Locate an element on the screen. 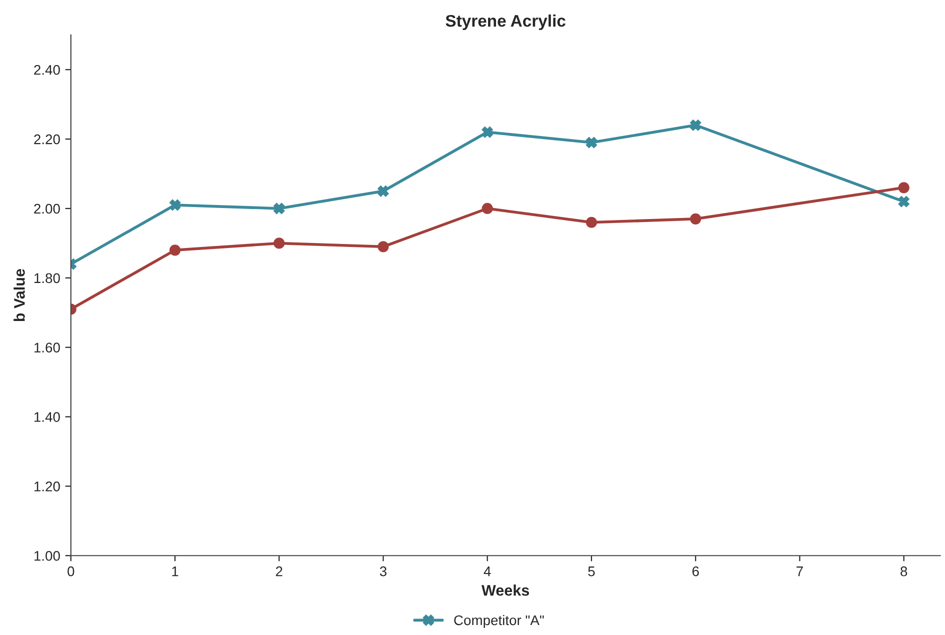 The height and width of the screenshot is (635, 945). x-tick-label: 5 is located at coordinates (591, 571).